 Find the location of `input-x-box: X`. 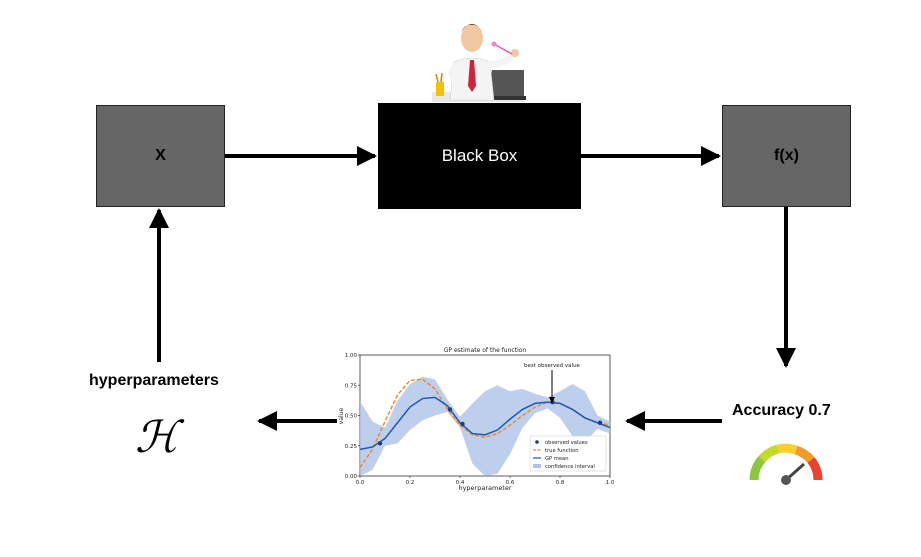

input-x-box: X is located at coordinates (160, 156).